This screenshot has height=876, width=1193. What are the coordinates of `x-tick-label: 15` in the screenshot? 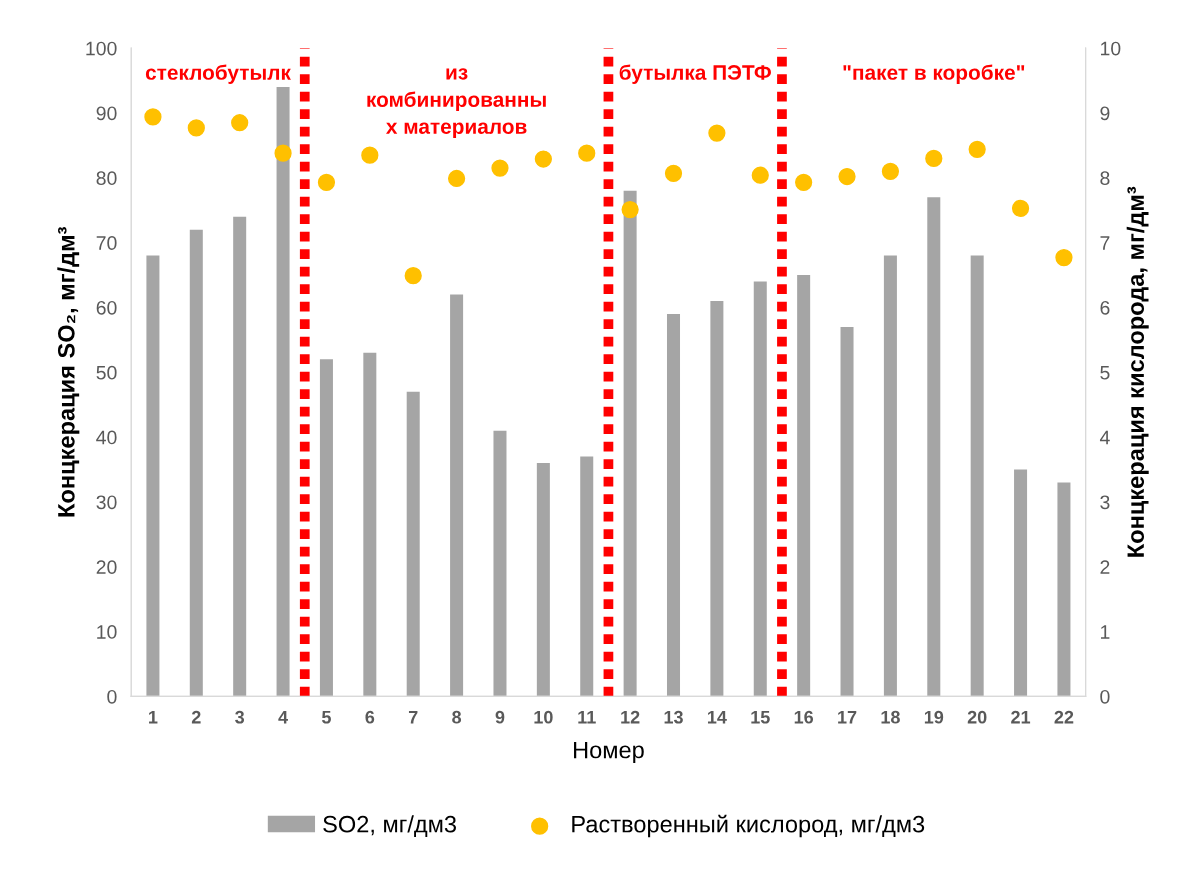 It's located at (760, 717).